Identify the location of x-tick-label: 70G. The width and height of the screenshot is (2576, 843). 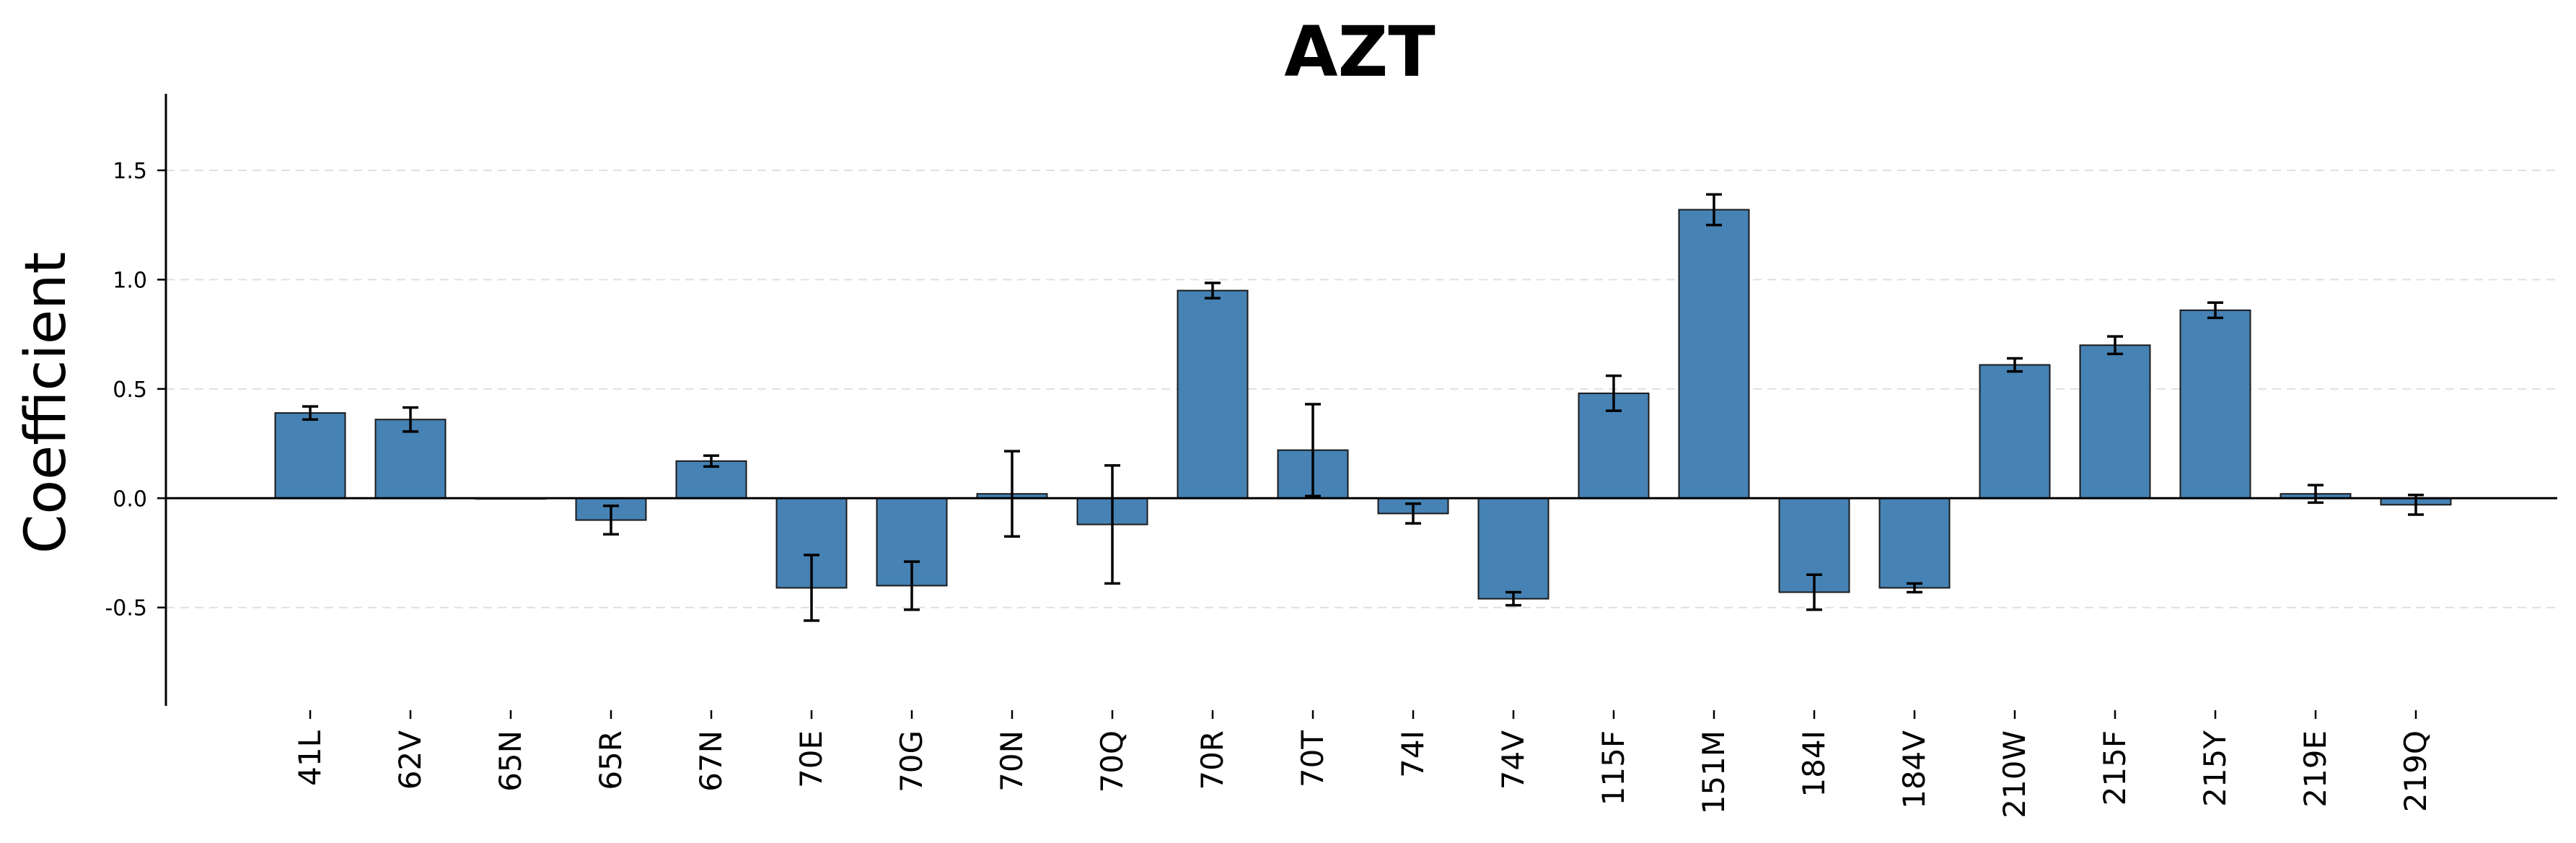
(911, 761).